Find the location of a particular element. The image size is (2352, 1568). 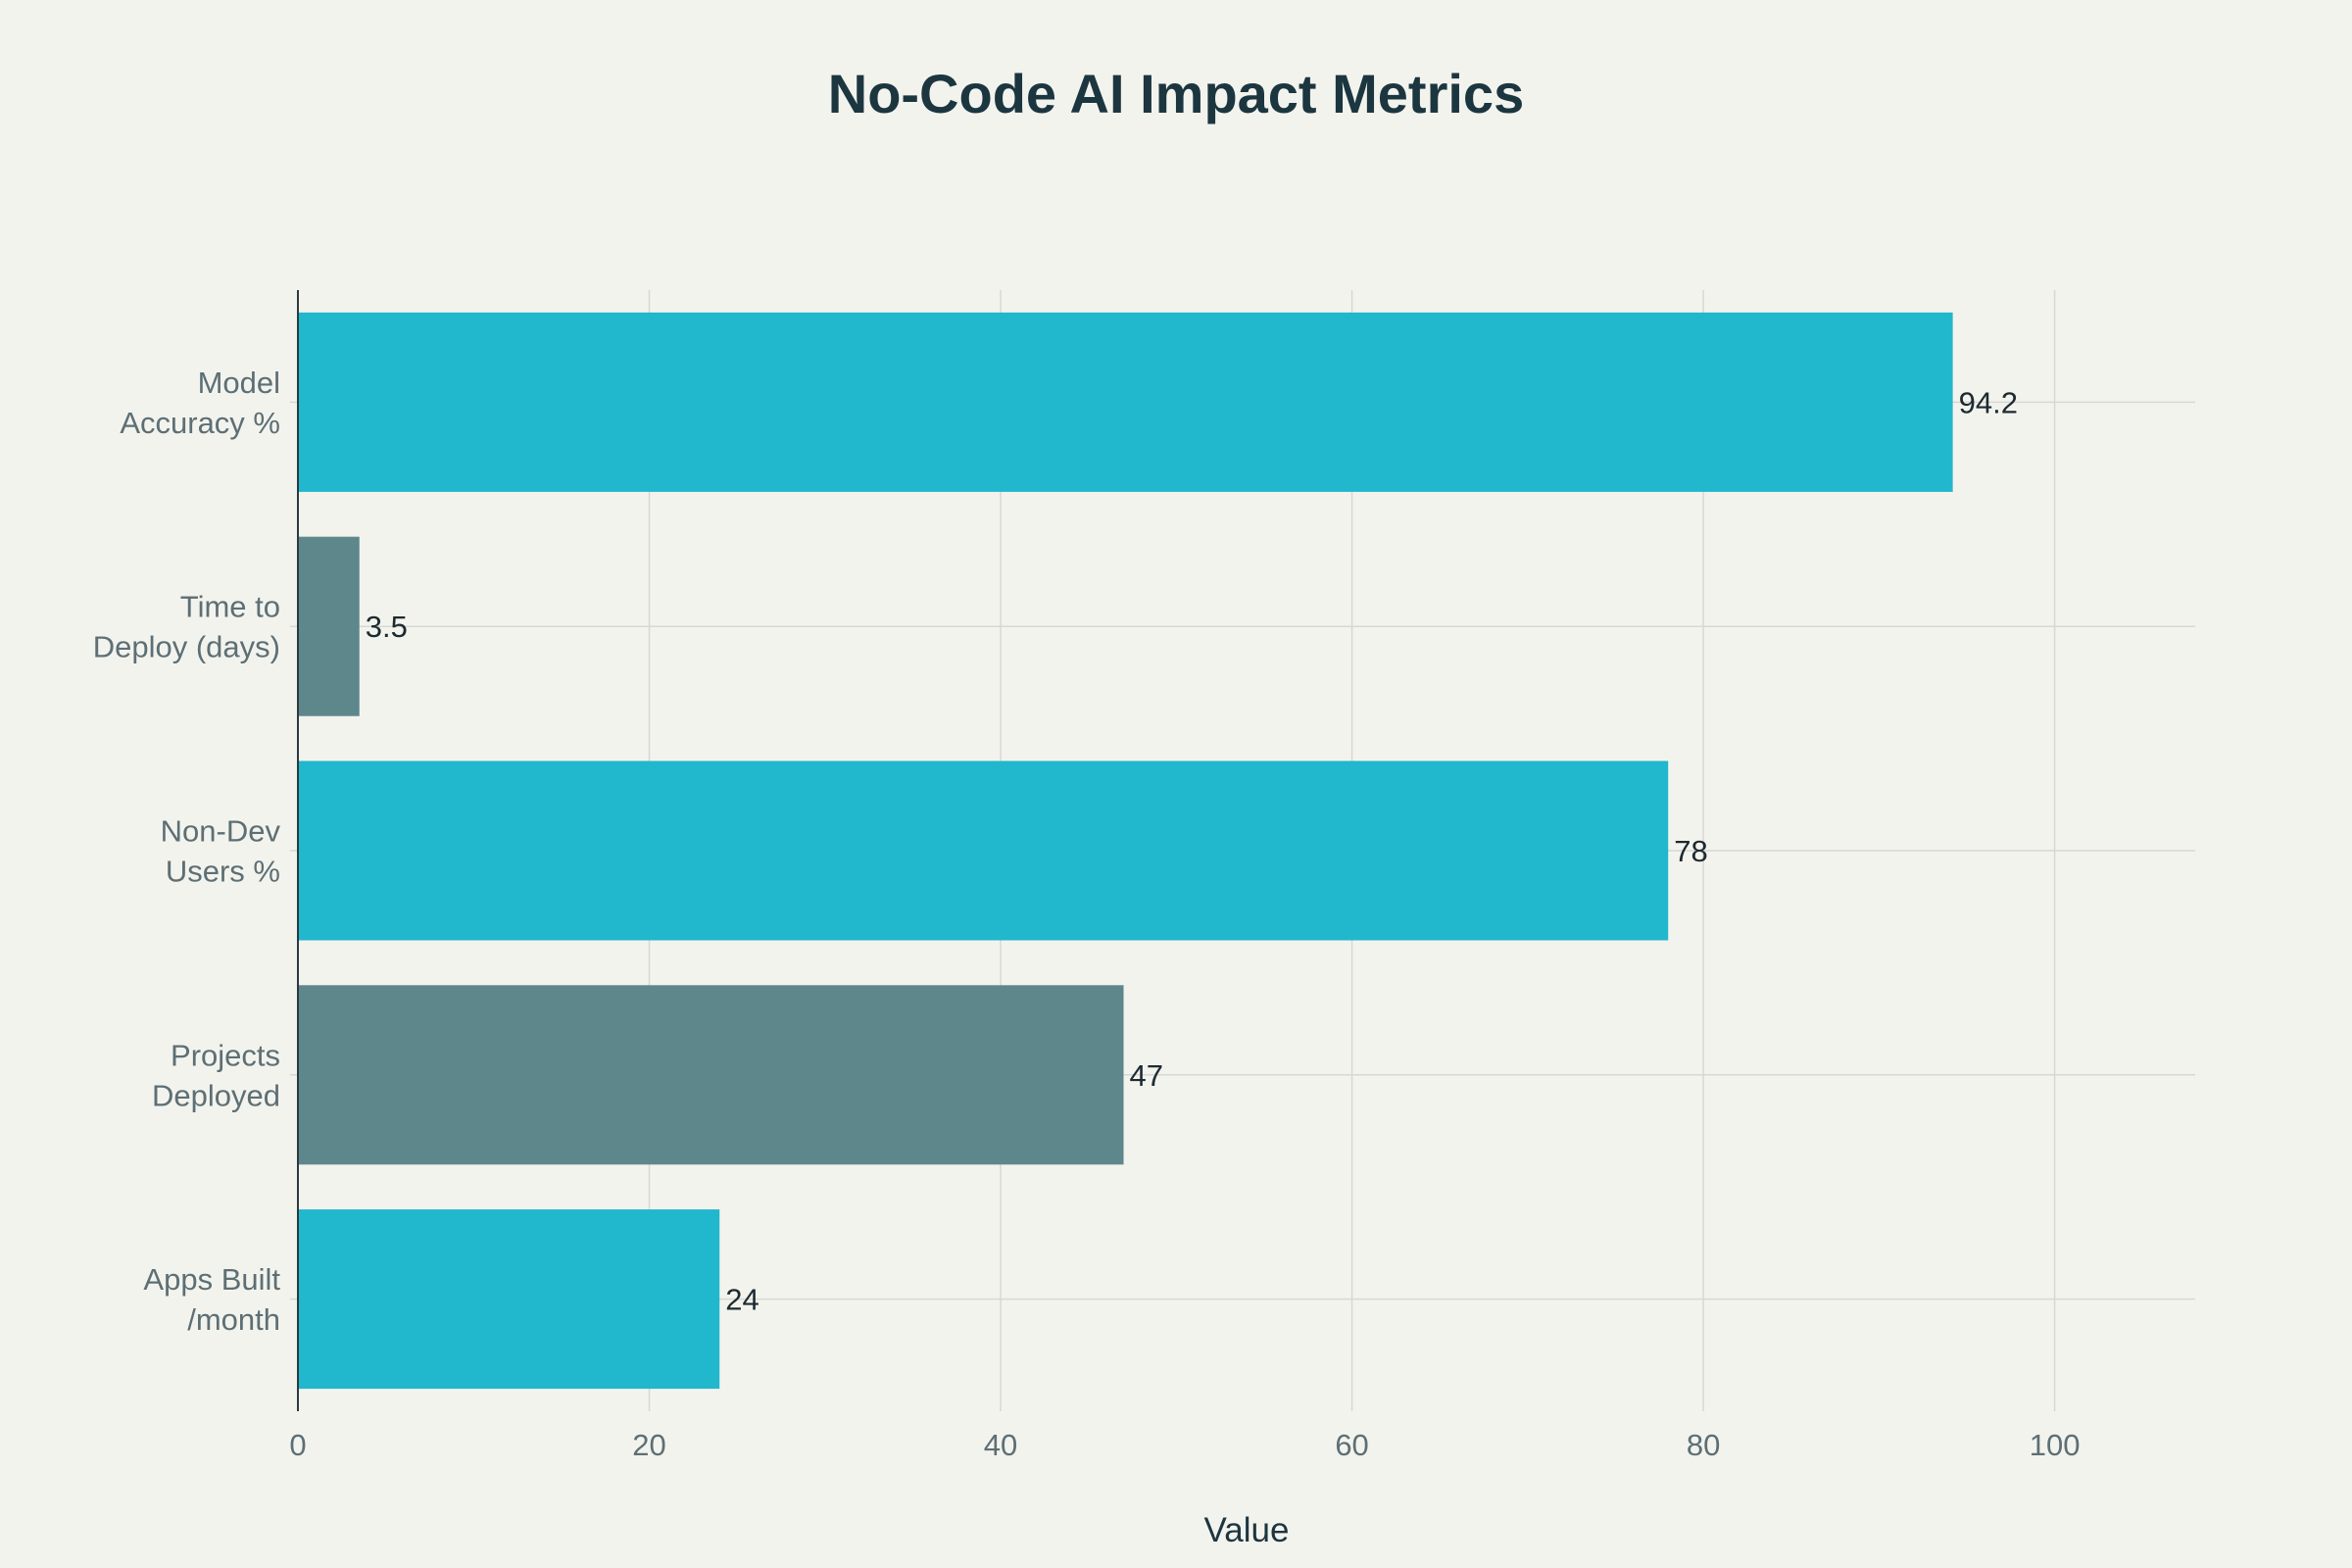

category-label-line: Apps Built is located at coordinates (211, 1279).